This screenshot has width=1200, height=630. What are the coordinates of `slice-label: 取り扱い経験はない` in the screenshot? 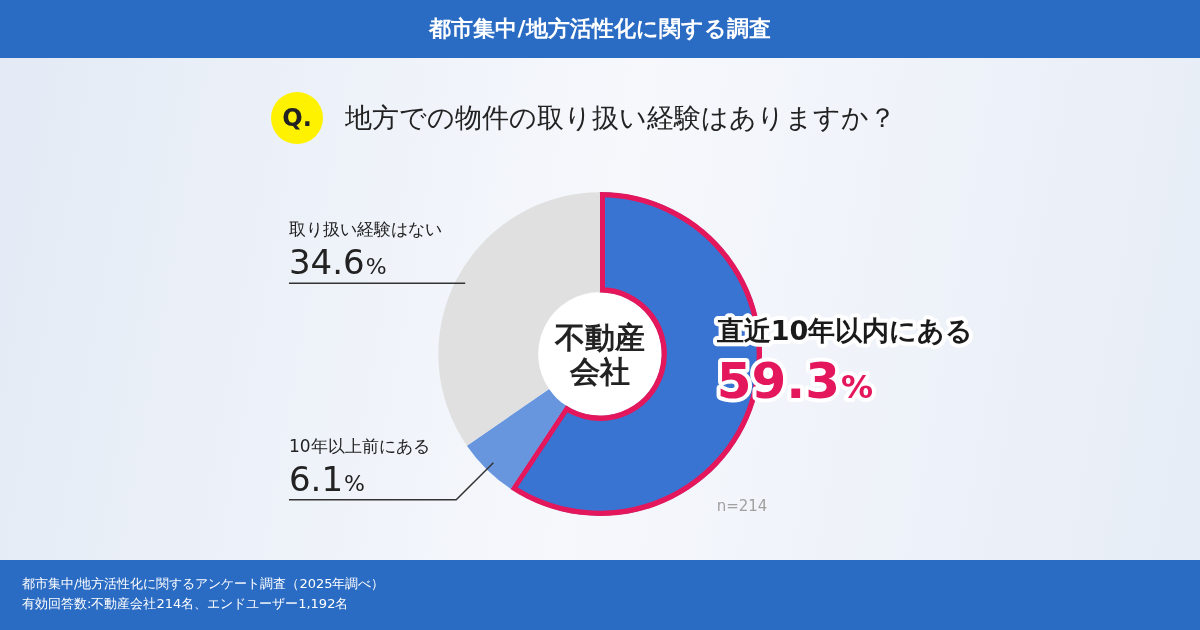 It's located at (365, 229).